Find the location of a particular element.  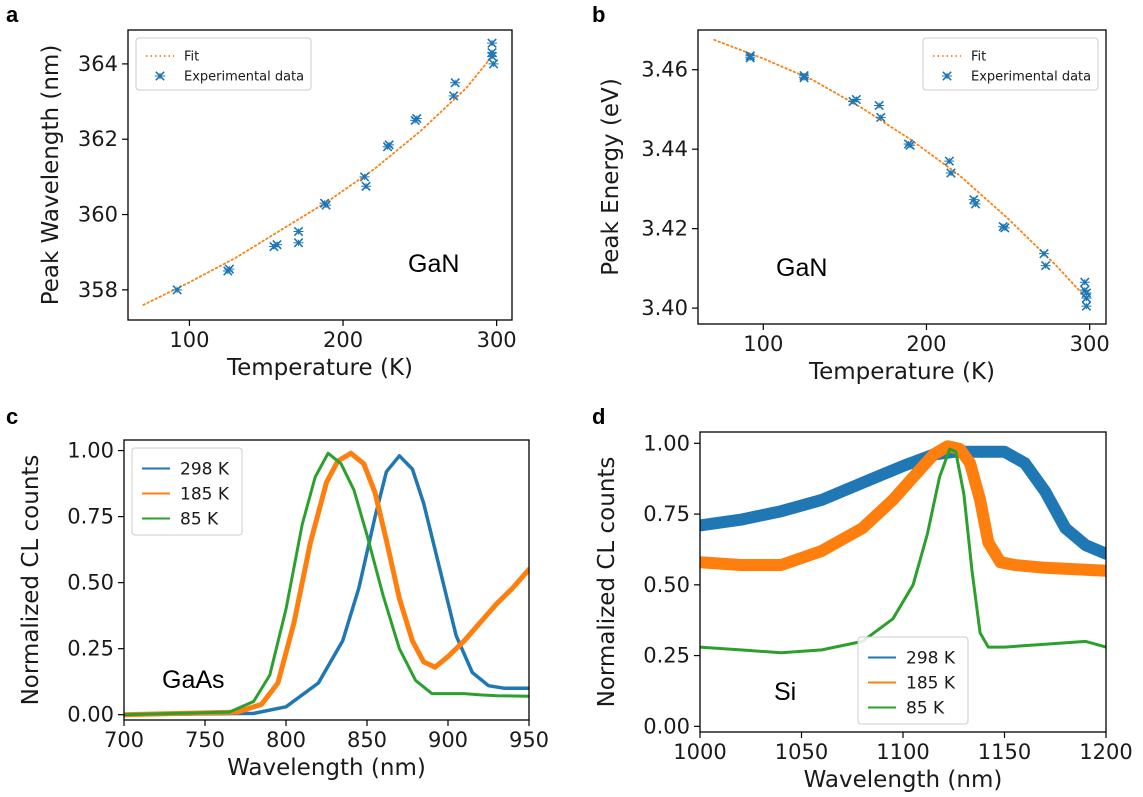

series-d-298-k is located at coordinates (903, 502).